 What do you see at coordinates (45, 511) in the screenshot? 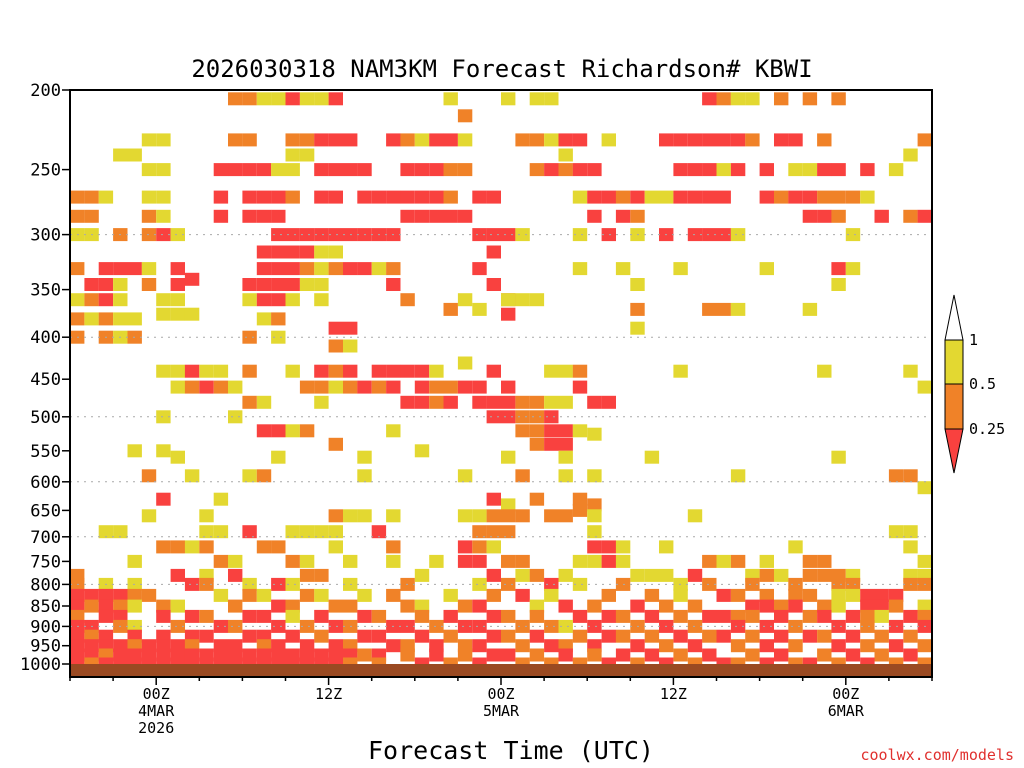
I see `y-tick-label: 650` at bounding box center [45, 511].